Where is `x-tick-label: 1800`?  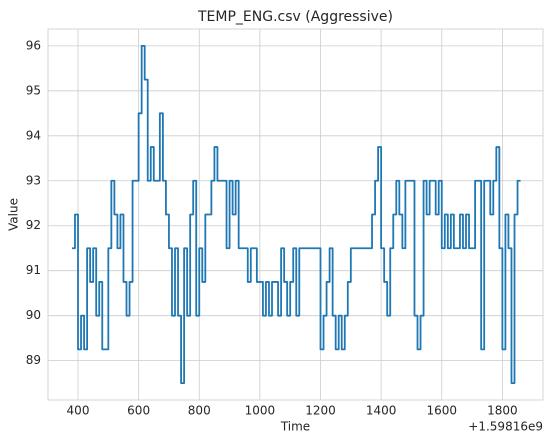
x-tick-label: 1800 is located at coordinates (502, 411).